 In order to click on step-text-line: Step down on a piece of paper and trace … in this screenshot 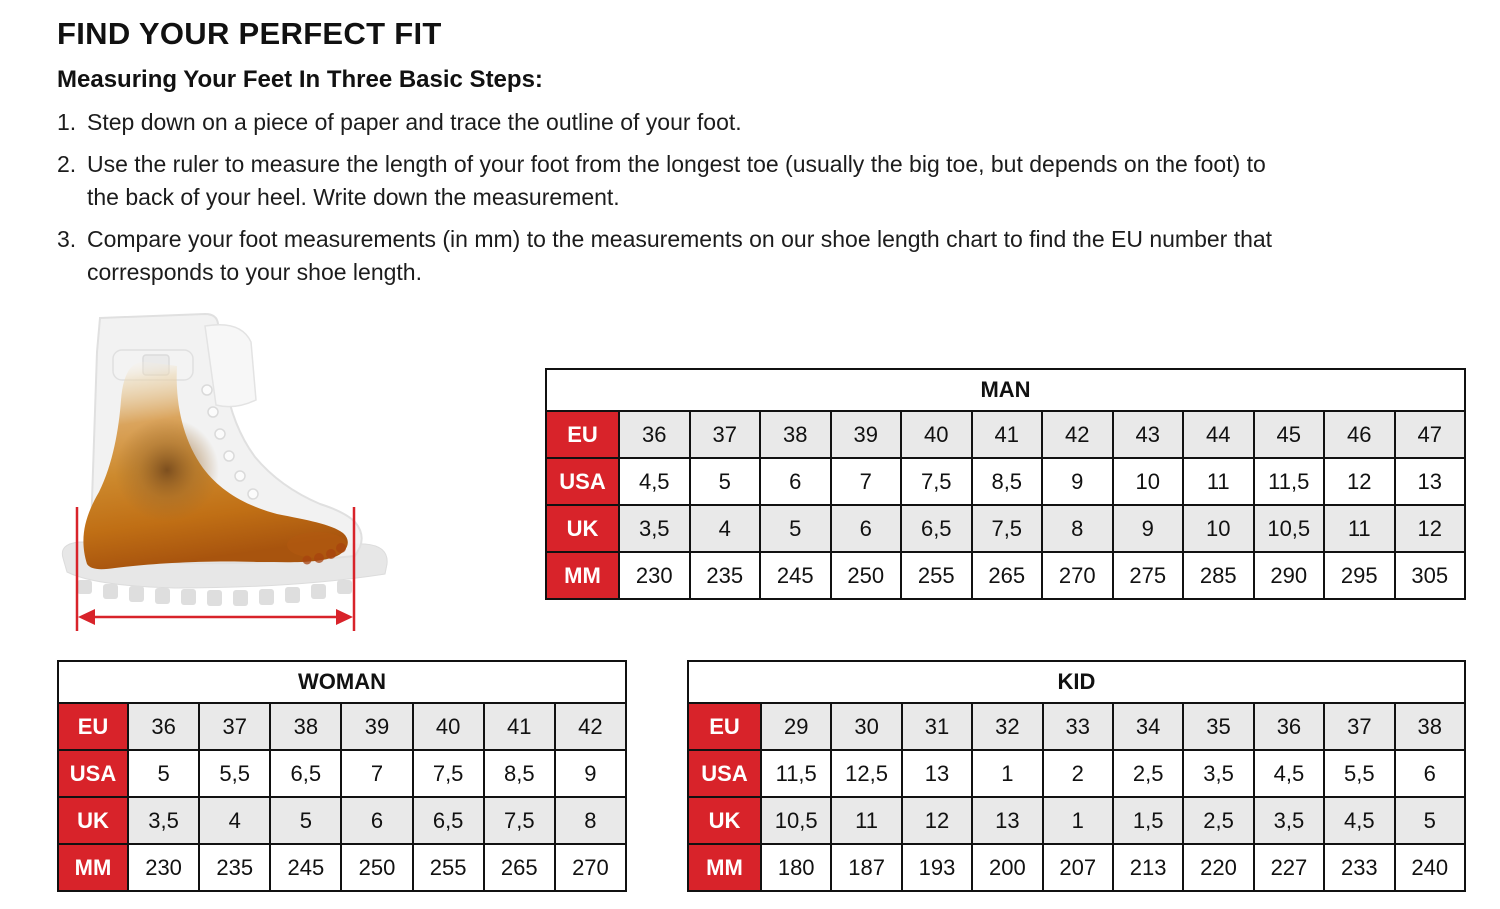, I will do `click(414, 122)`.